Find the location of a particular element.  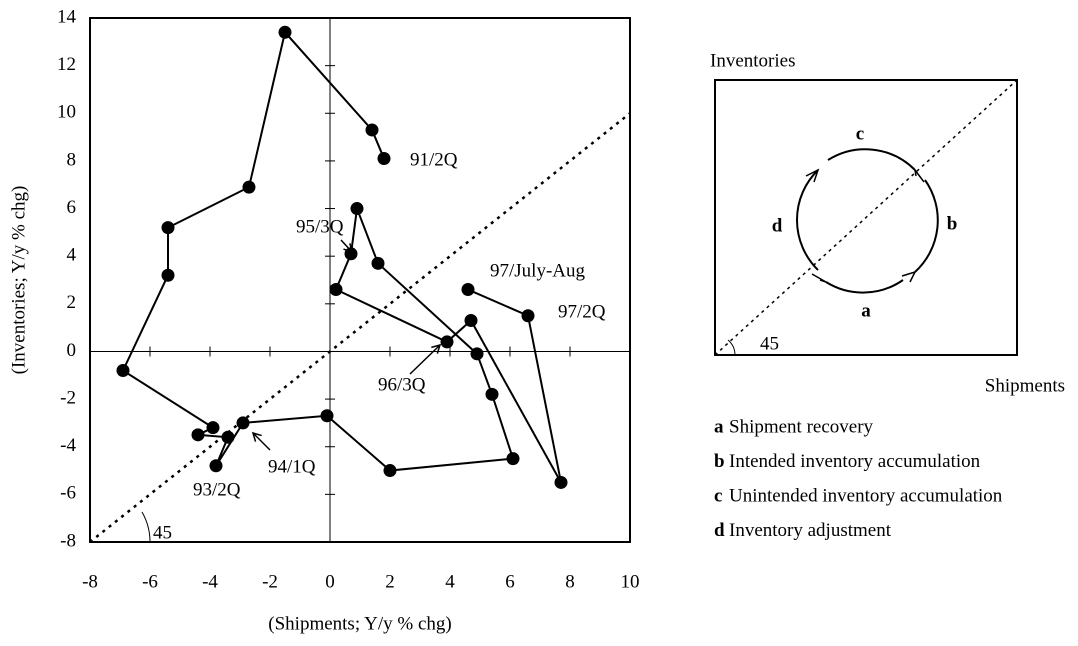

phase-label: a is located at coordinates (866, 310).